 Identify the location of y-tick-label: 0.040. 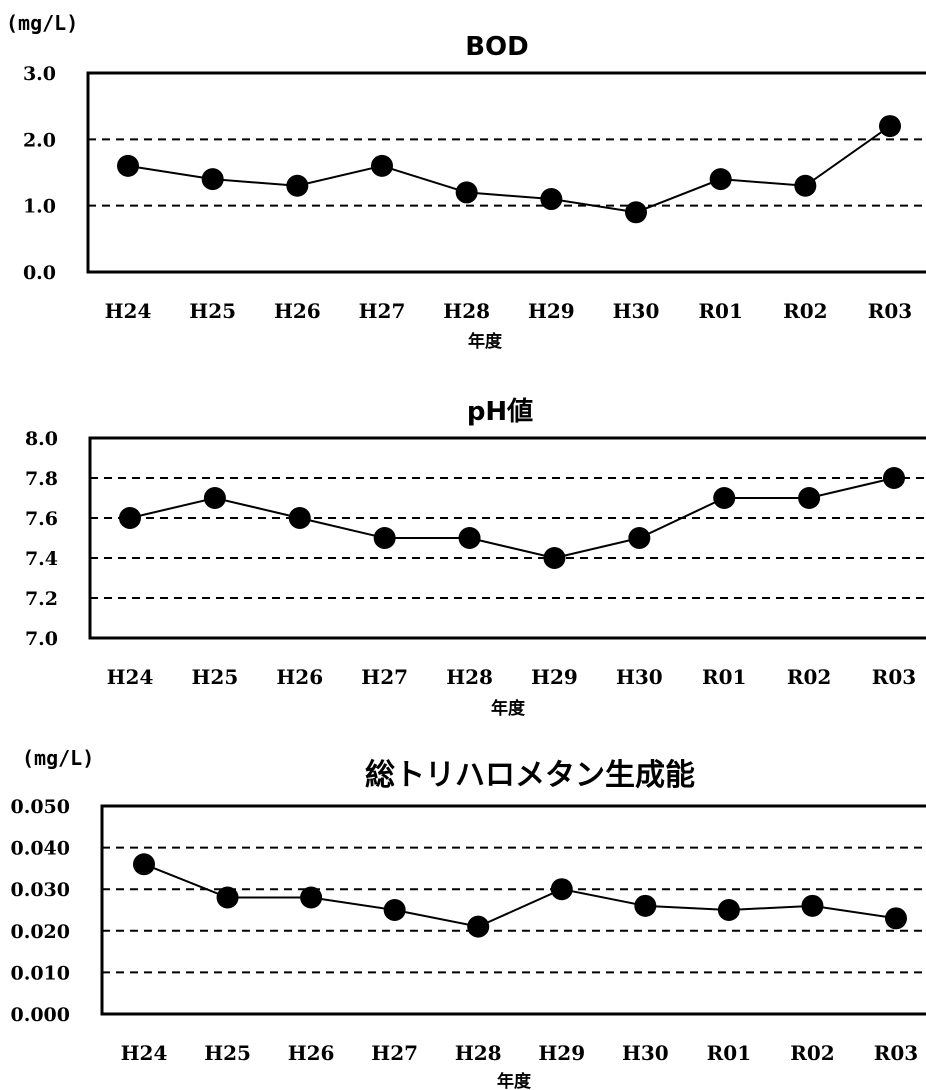
(41, 849).